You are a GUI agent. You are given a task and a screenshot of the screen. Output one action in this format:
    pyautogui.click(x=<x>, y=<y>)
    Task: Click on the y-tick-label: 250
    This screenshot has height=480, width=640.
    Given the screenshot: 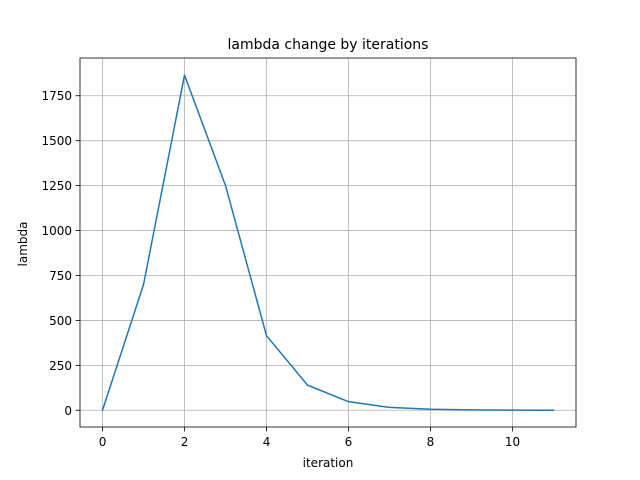 What is the action you would take?
    pyautogui.click(x=60, y=366)
    